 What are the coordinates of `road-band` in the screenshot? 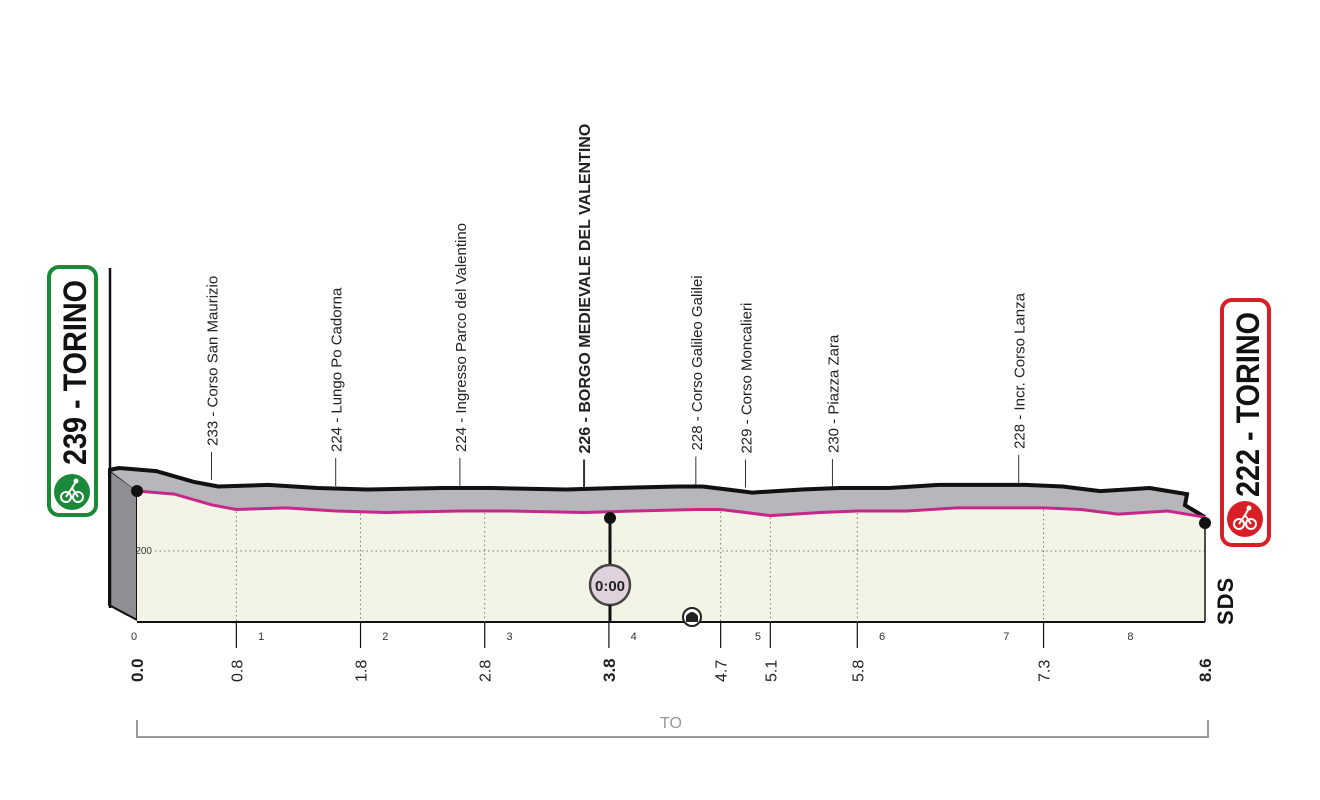 It's located at (657, 493).